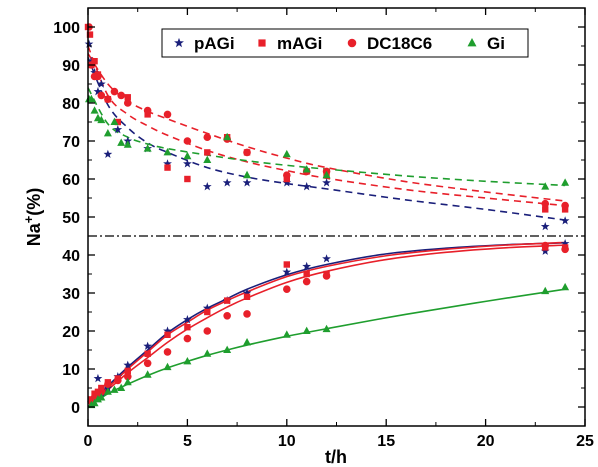  Describe the element at coordinates (71, 370) in the screenshot. I see `y-tick-label: 10` at that location.